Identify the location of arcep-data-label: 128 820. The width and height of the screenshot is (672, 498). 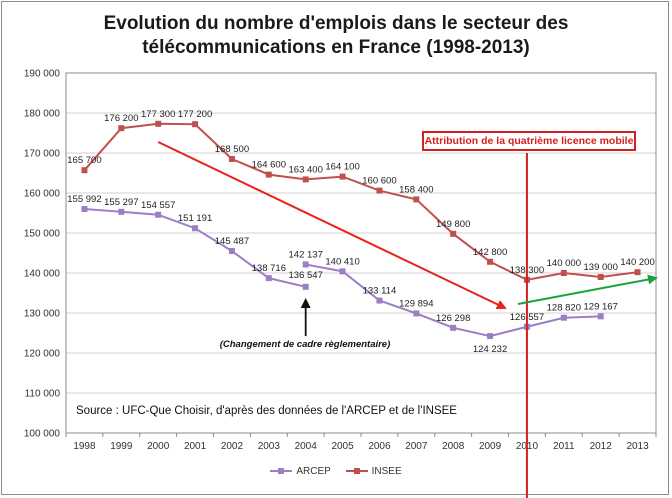
(564, 308).